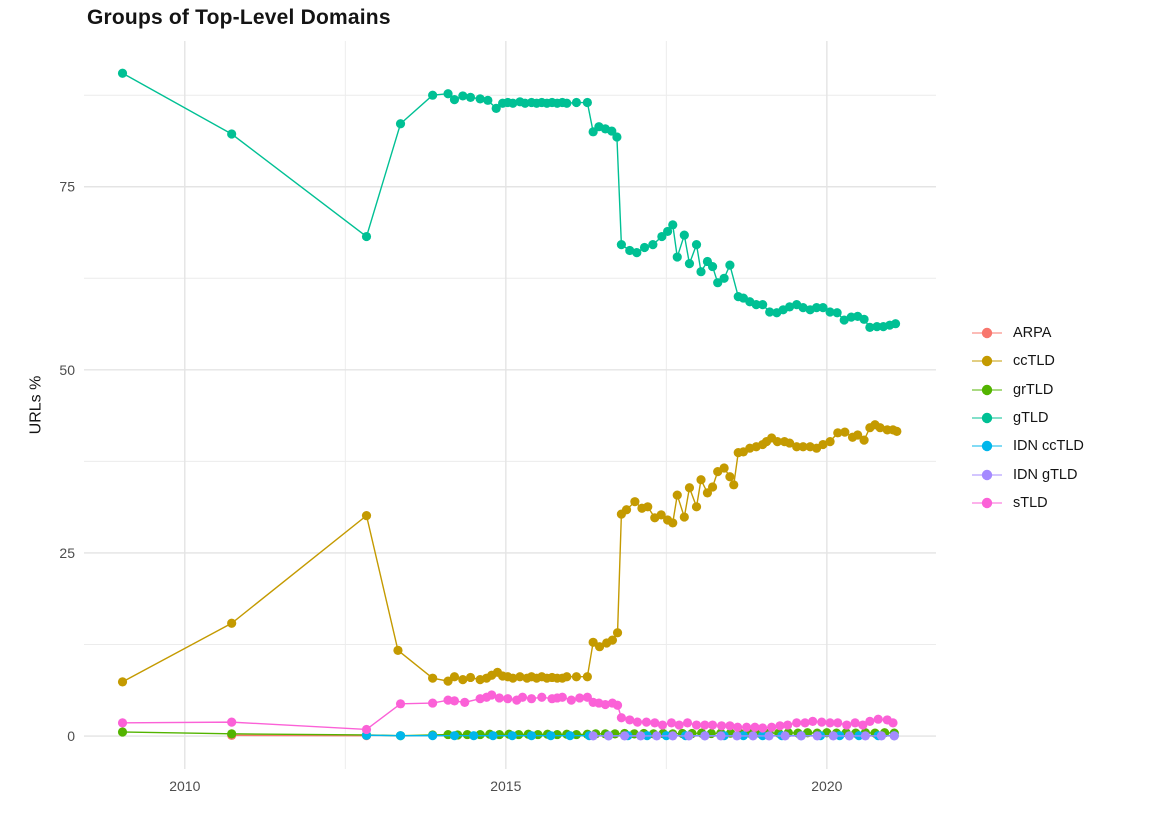 The width and height of the screenshot is (1164, 827). I want to click on legend-item-label: ARPA, so click(1032, 333).